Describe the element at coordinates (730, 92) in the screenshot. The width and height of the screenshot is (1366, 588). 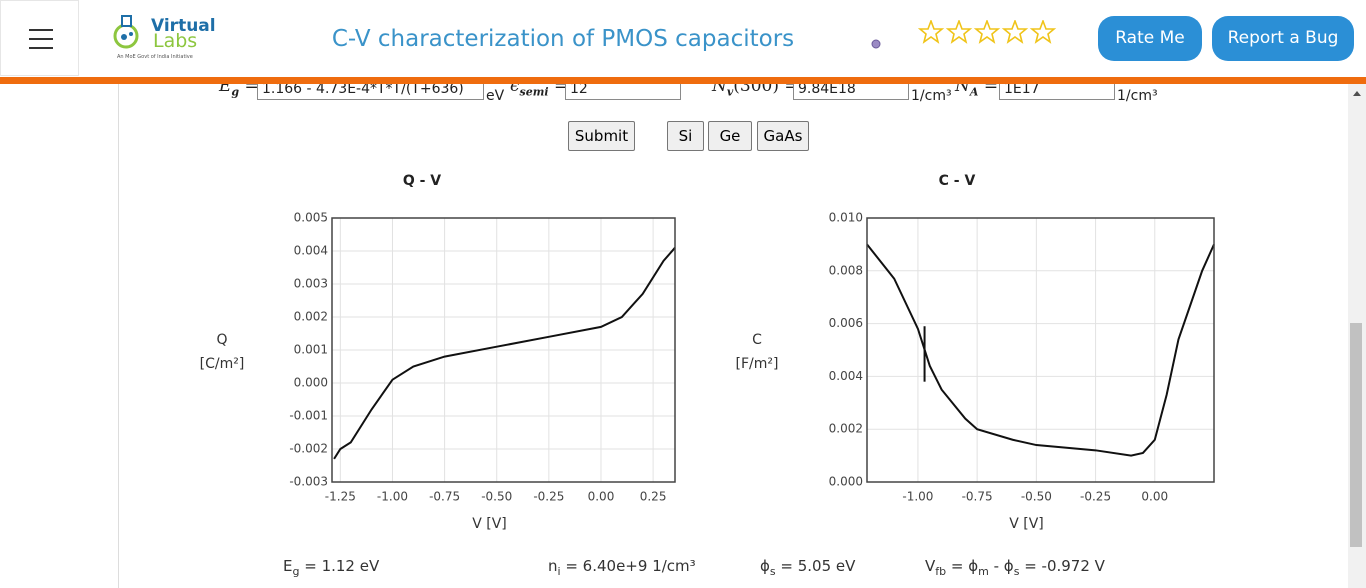
I see `subscript: v` at that location.